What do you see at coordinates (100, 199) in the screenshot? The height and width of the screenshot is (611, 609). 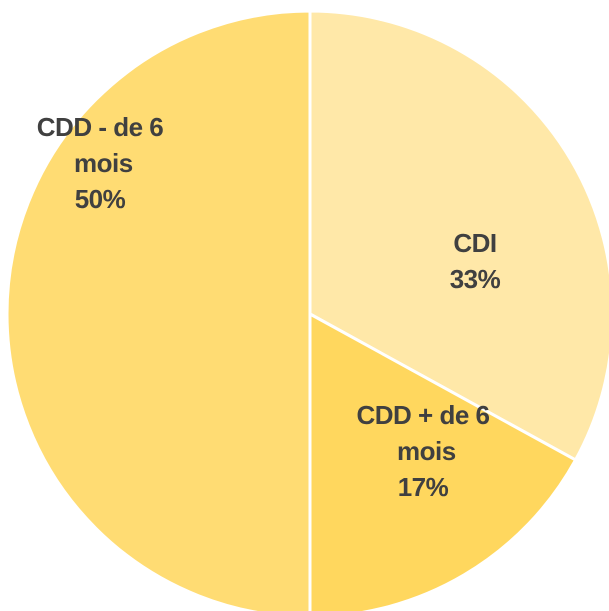 I see `value-label: 50%` at bounding box center [100, 199].